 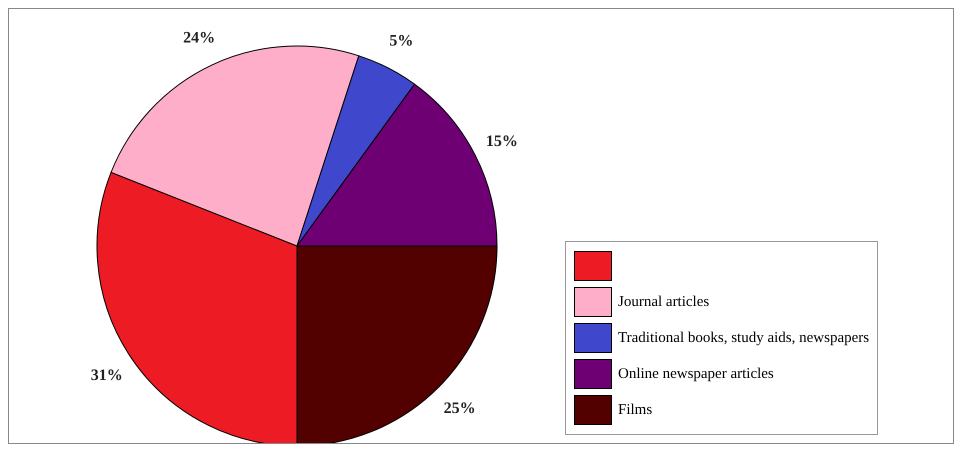 I want to click on legend-label: Traditional books, study aids, newspapers, so click(x=744, y=338).